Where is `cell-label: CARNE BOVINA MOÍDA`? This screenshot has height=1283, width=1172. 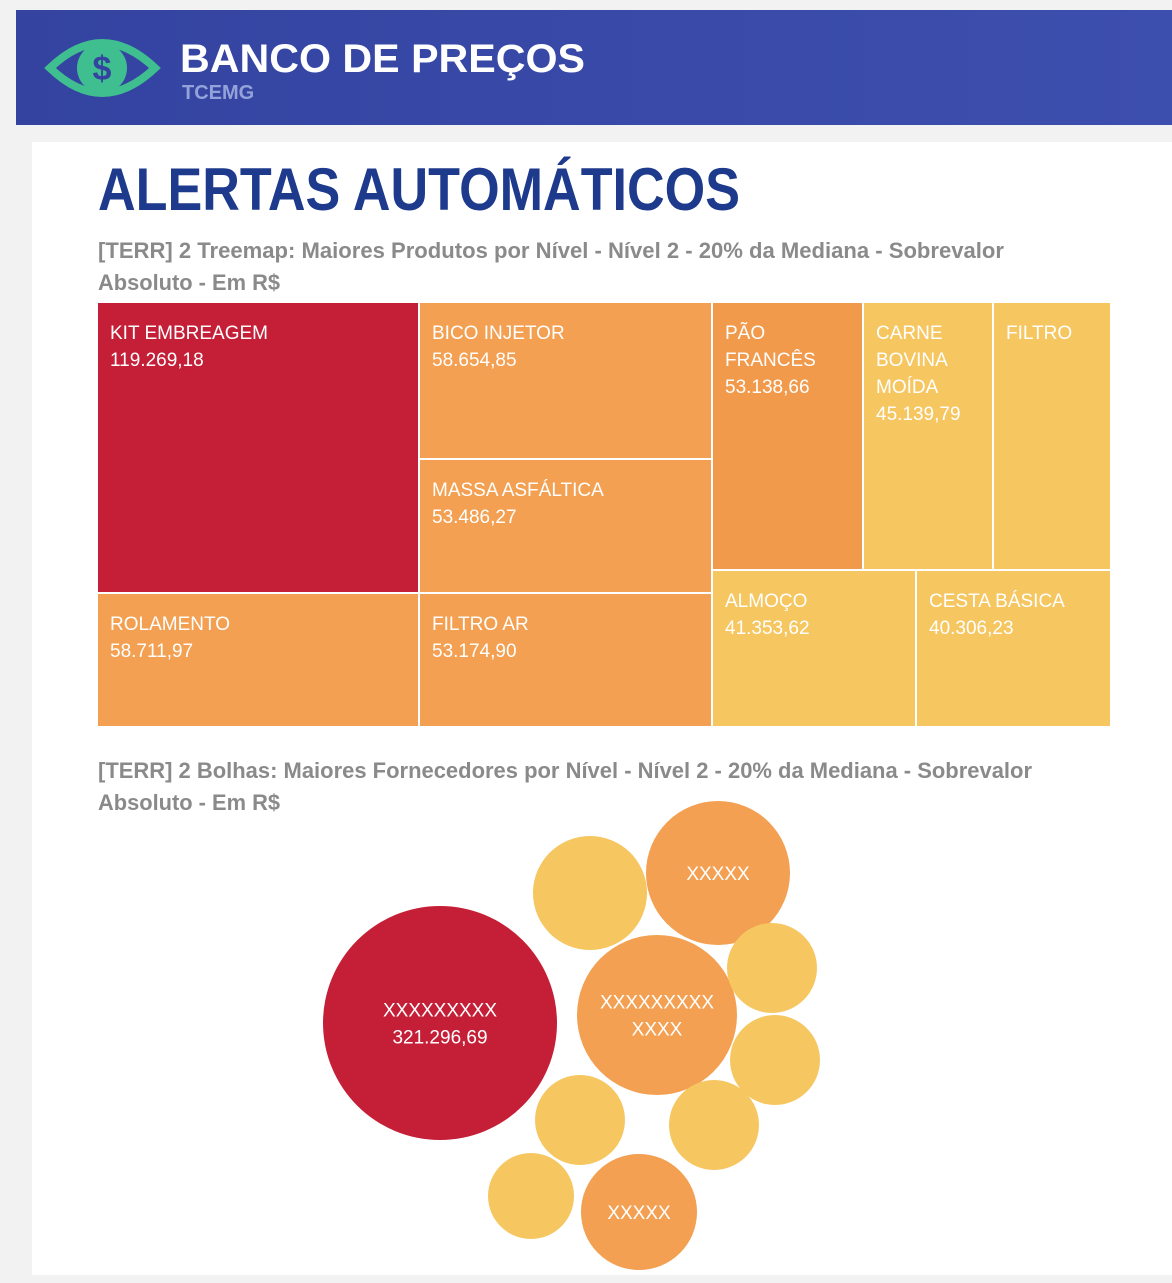 cell-label: CARNE BOVINA MOÍDA is located at coordinates (914, 360).